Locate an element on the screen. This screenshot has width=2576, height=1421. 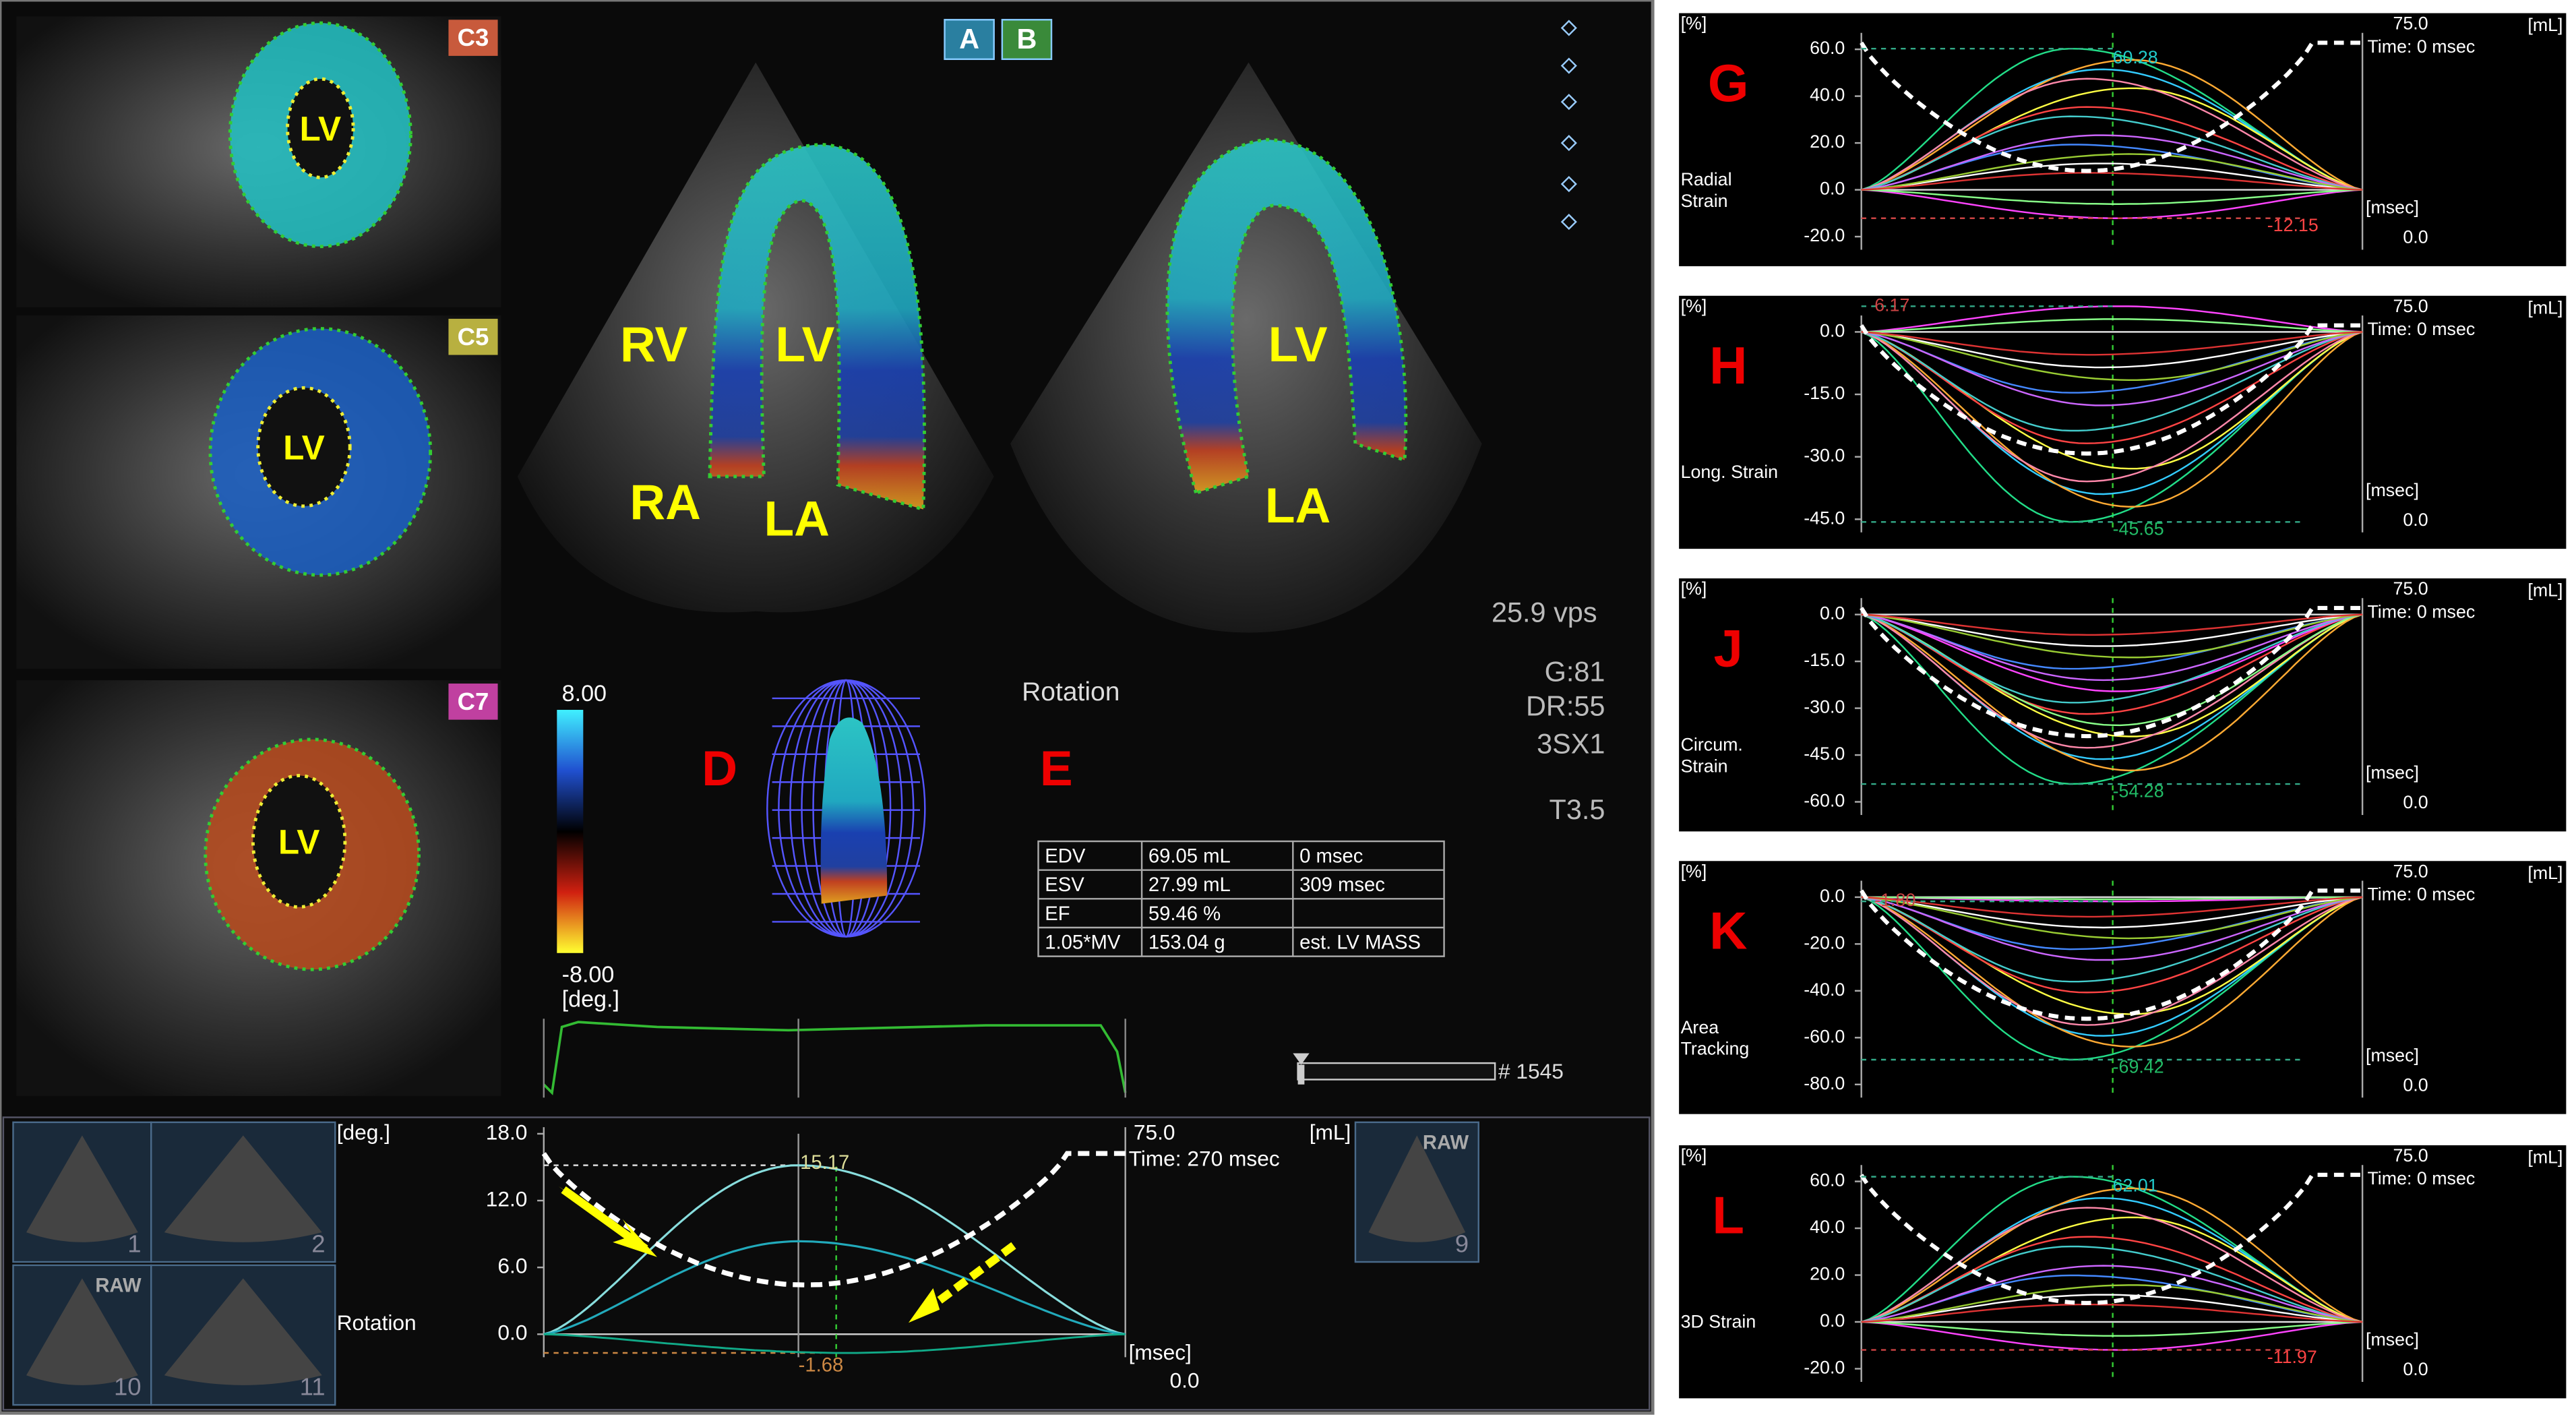
panel-letter: E is located at coordinates (1057, 769).